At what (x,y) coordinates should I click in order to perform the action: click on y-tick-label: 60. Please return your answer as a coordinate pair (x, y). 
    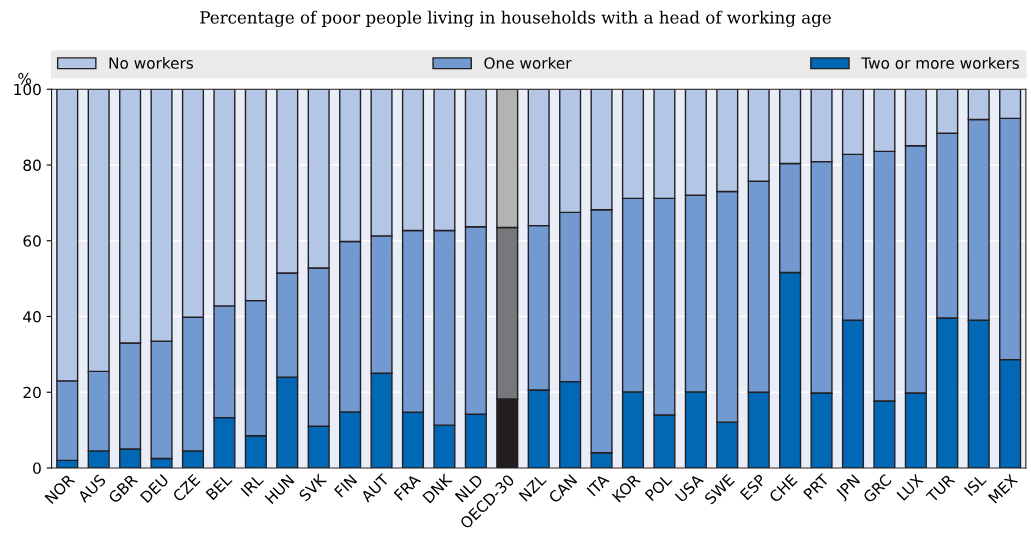
    Looking at the image, I should click on (32, 241).